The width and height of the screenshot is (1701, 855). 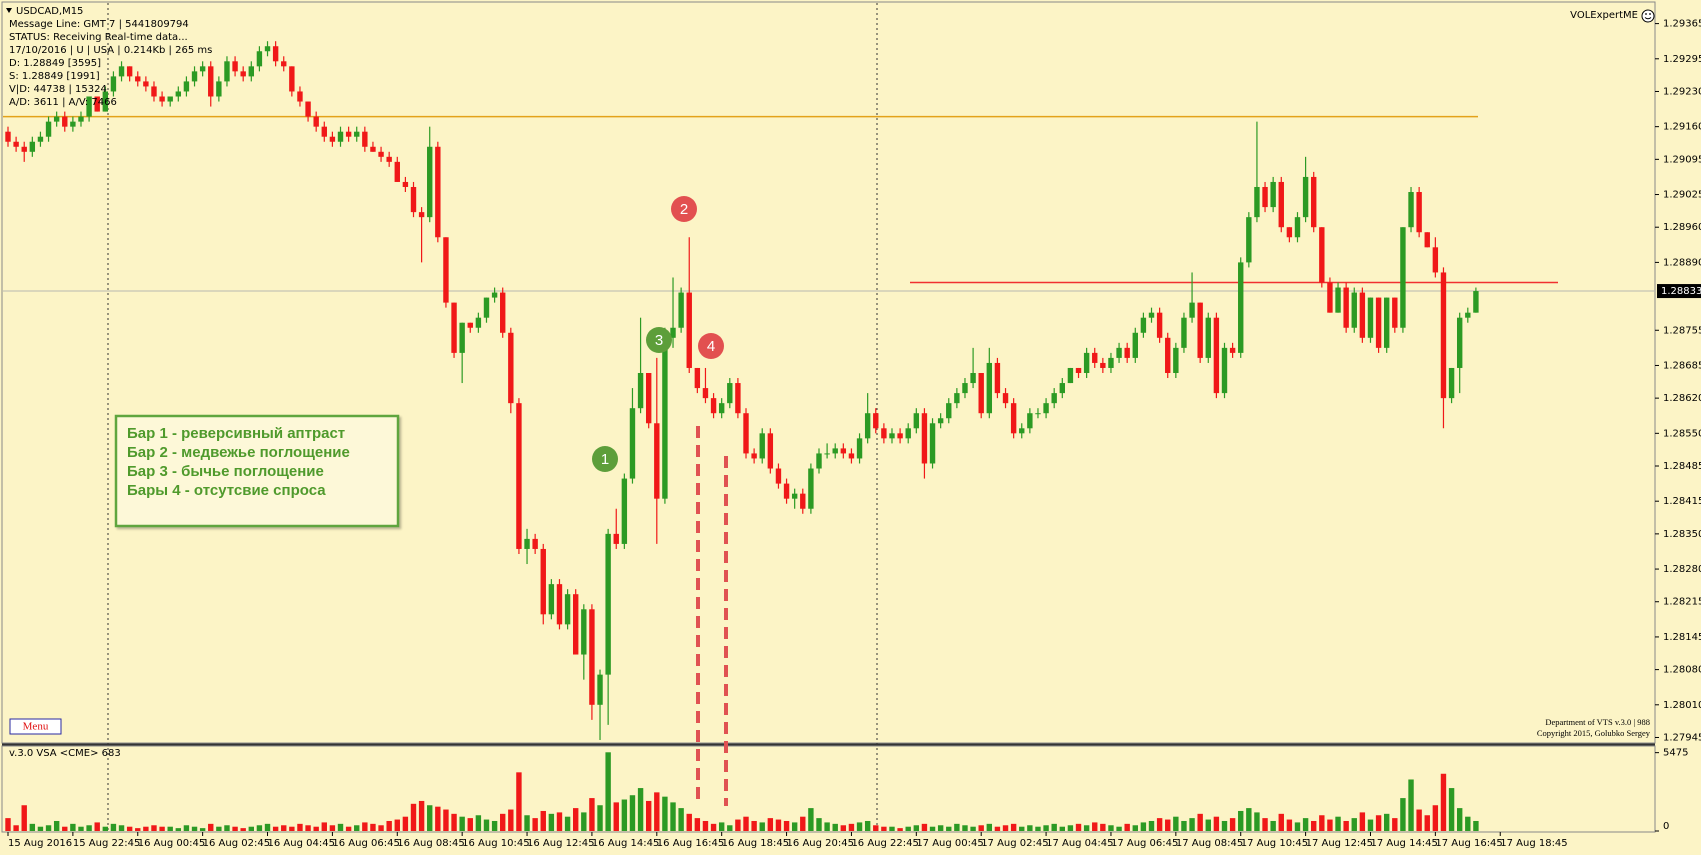 What do you see at coordinates (605, 459) in the screenshot?
I see `marker-label: 1` at bounding box center [605, 459].